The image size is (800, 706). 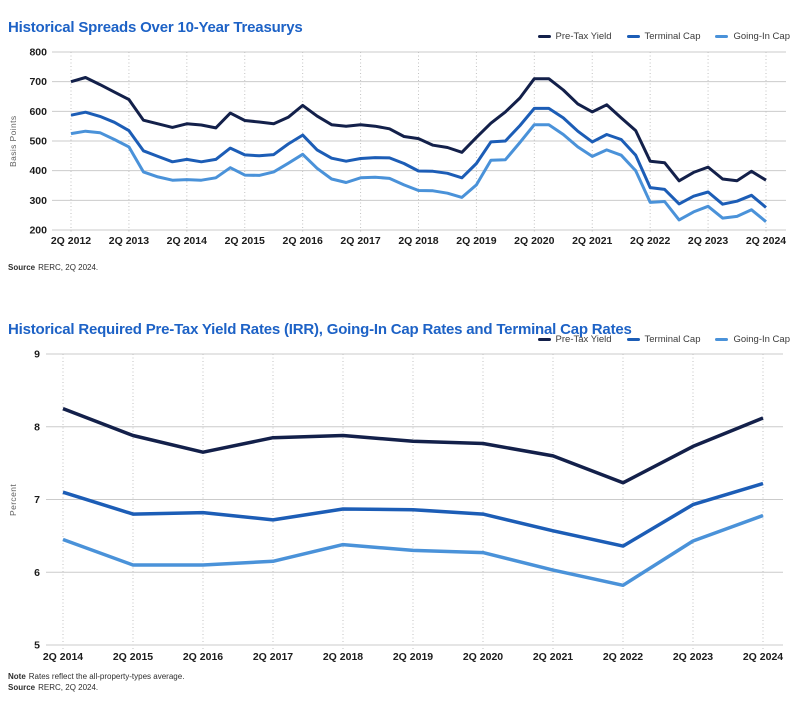 I want to click on y-tick-label: 7, so click(x=37, y=500).